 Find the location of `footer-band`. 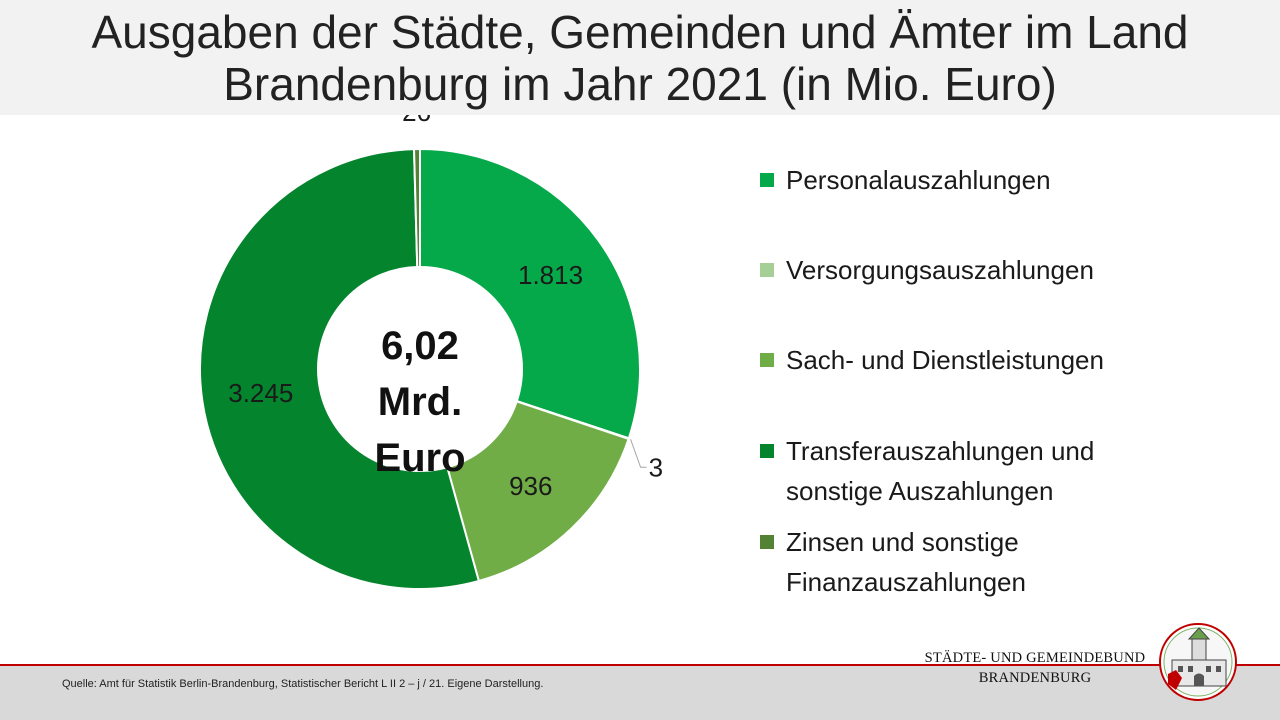

footer-band is located at coordinates (640, 693).